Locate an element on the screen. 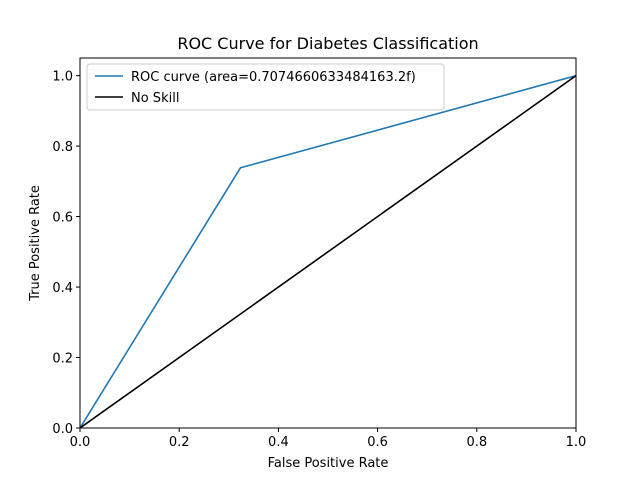 Image resolution: width=640 pixels, height=480 pixels. x-tick-label: 1.0 is located at coordinates (576, 442).